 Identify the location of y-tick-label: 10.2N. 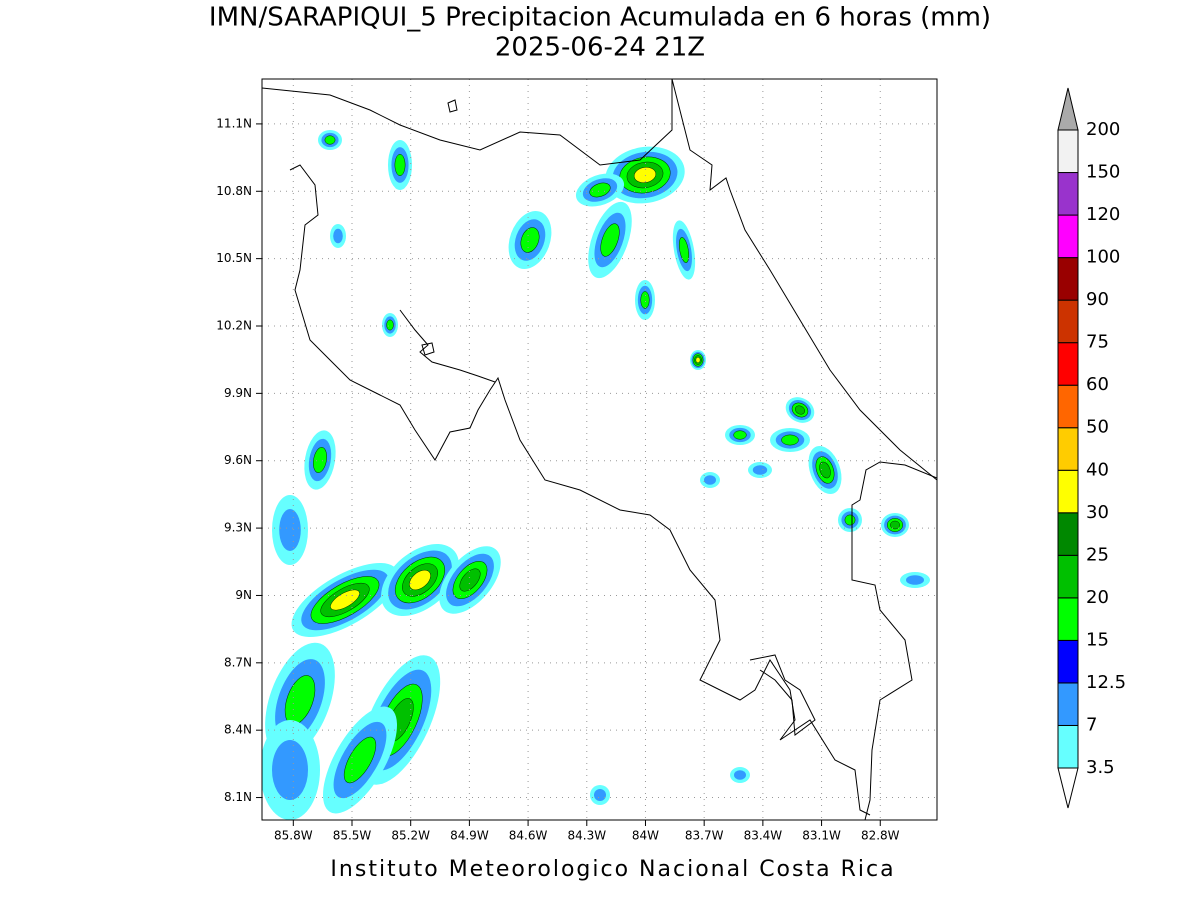
(234, 326).